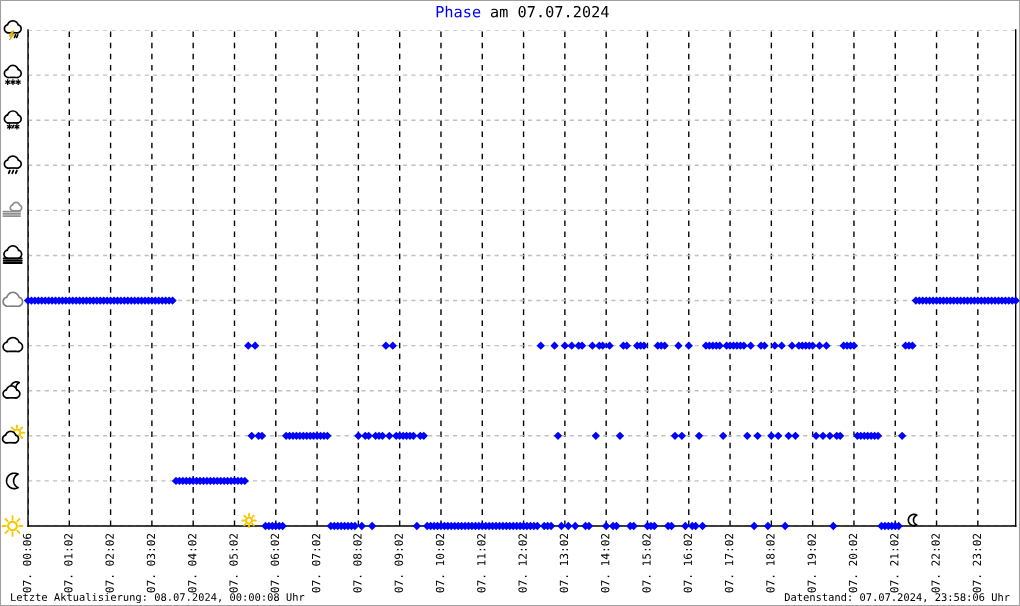  What do you see at coordinates (398, 563) in the screenshot?
I see `x-tick-label: 07. 09:02` at bounding box center [398, 563].